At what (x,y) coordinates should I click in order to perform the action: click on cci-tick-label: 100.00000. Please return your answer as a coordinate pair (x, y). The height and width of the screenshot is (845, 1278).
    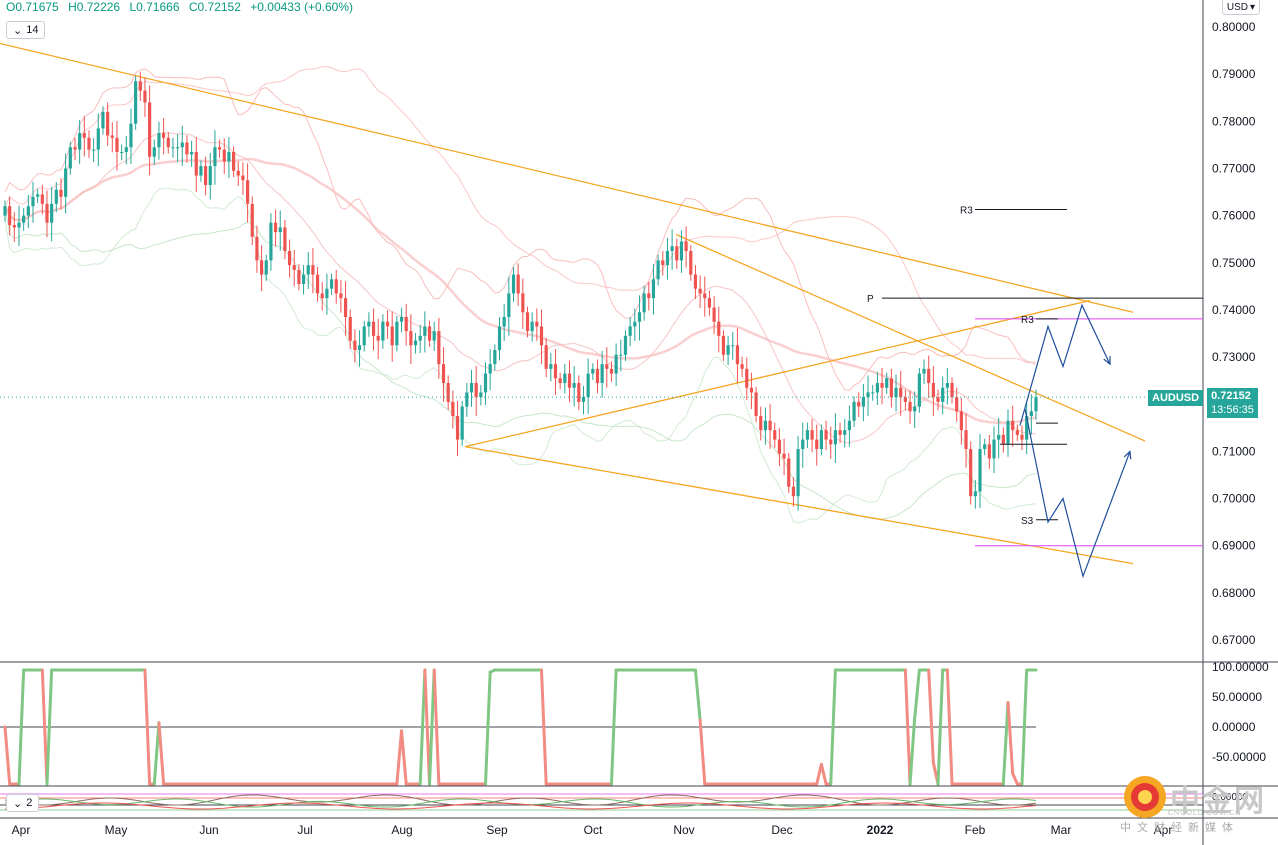
    Looking at the image, I should click on (1240, 667).